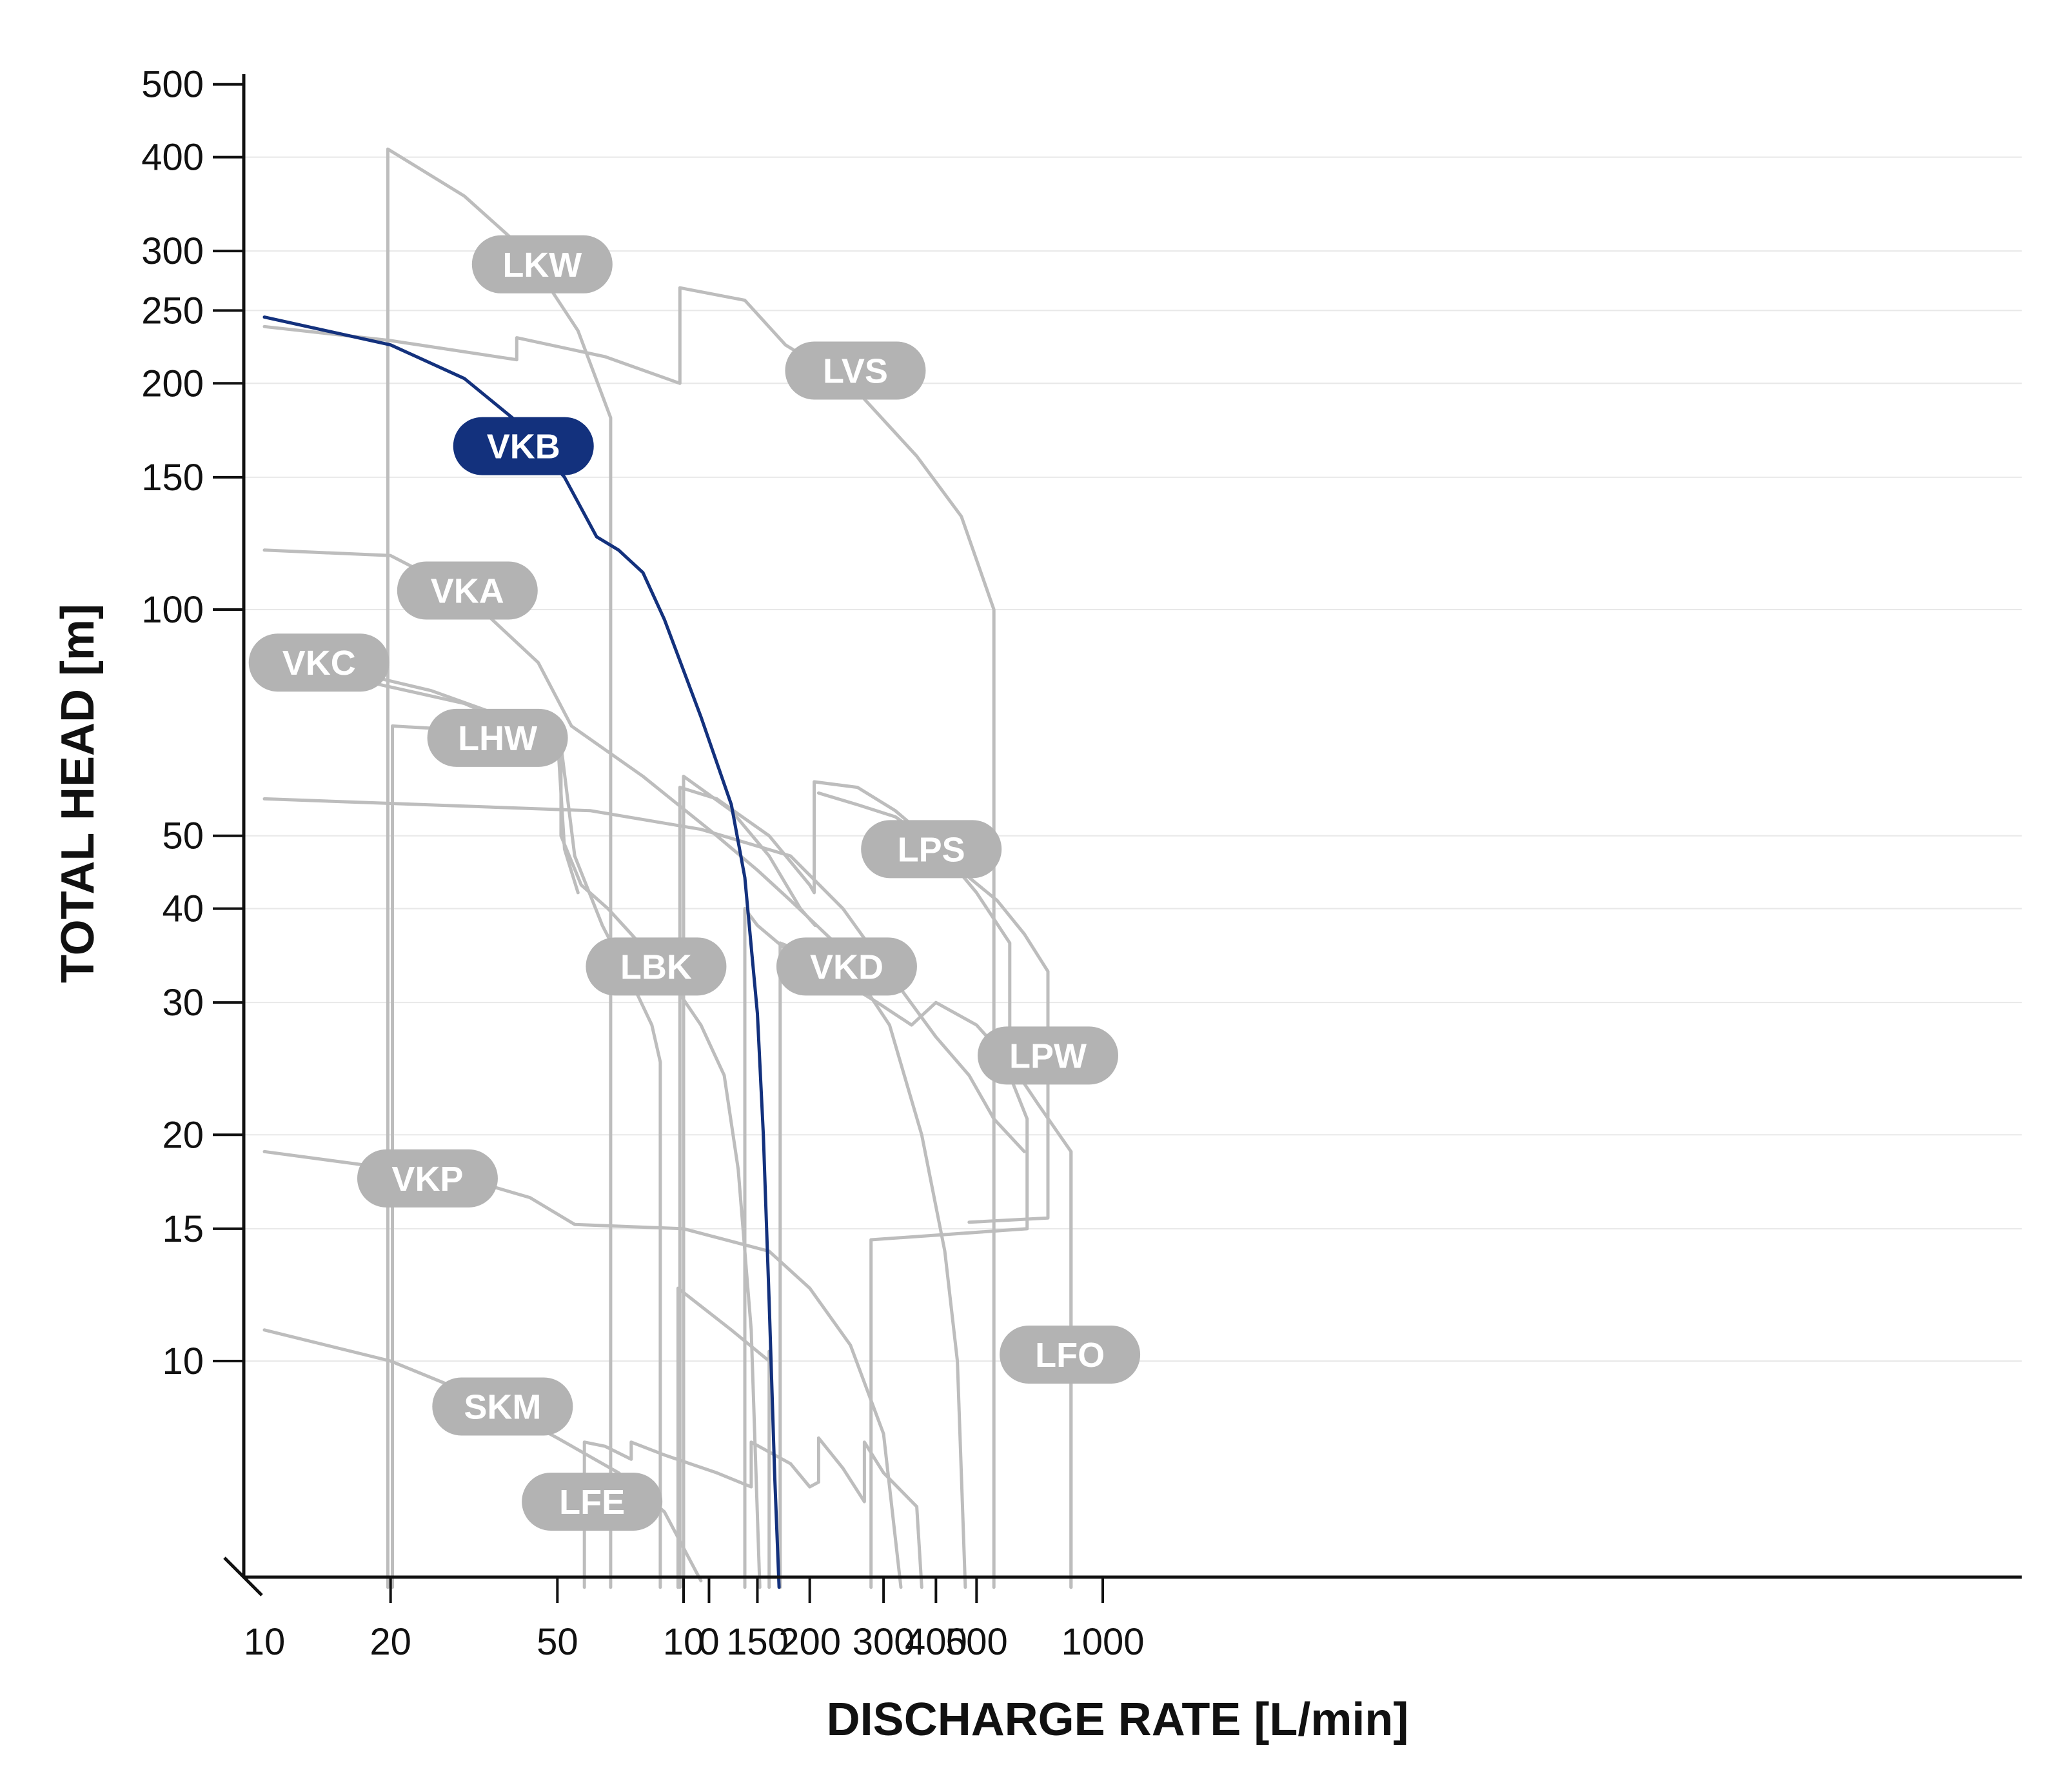  Describe the element at coordinates (884, 1642) in the screenshot. I see `x-tick-label: 300` at that location.